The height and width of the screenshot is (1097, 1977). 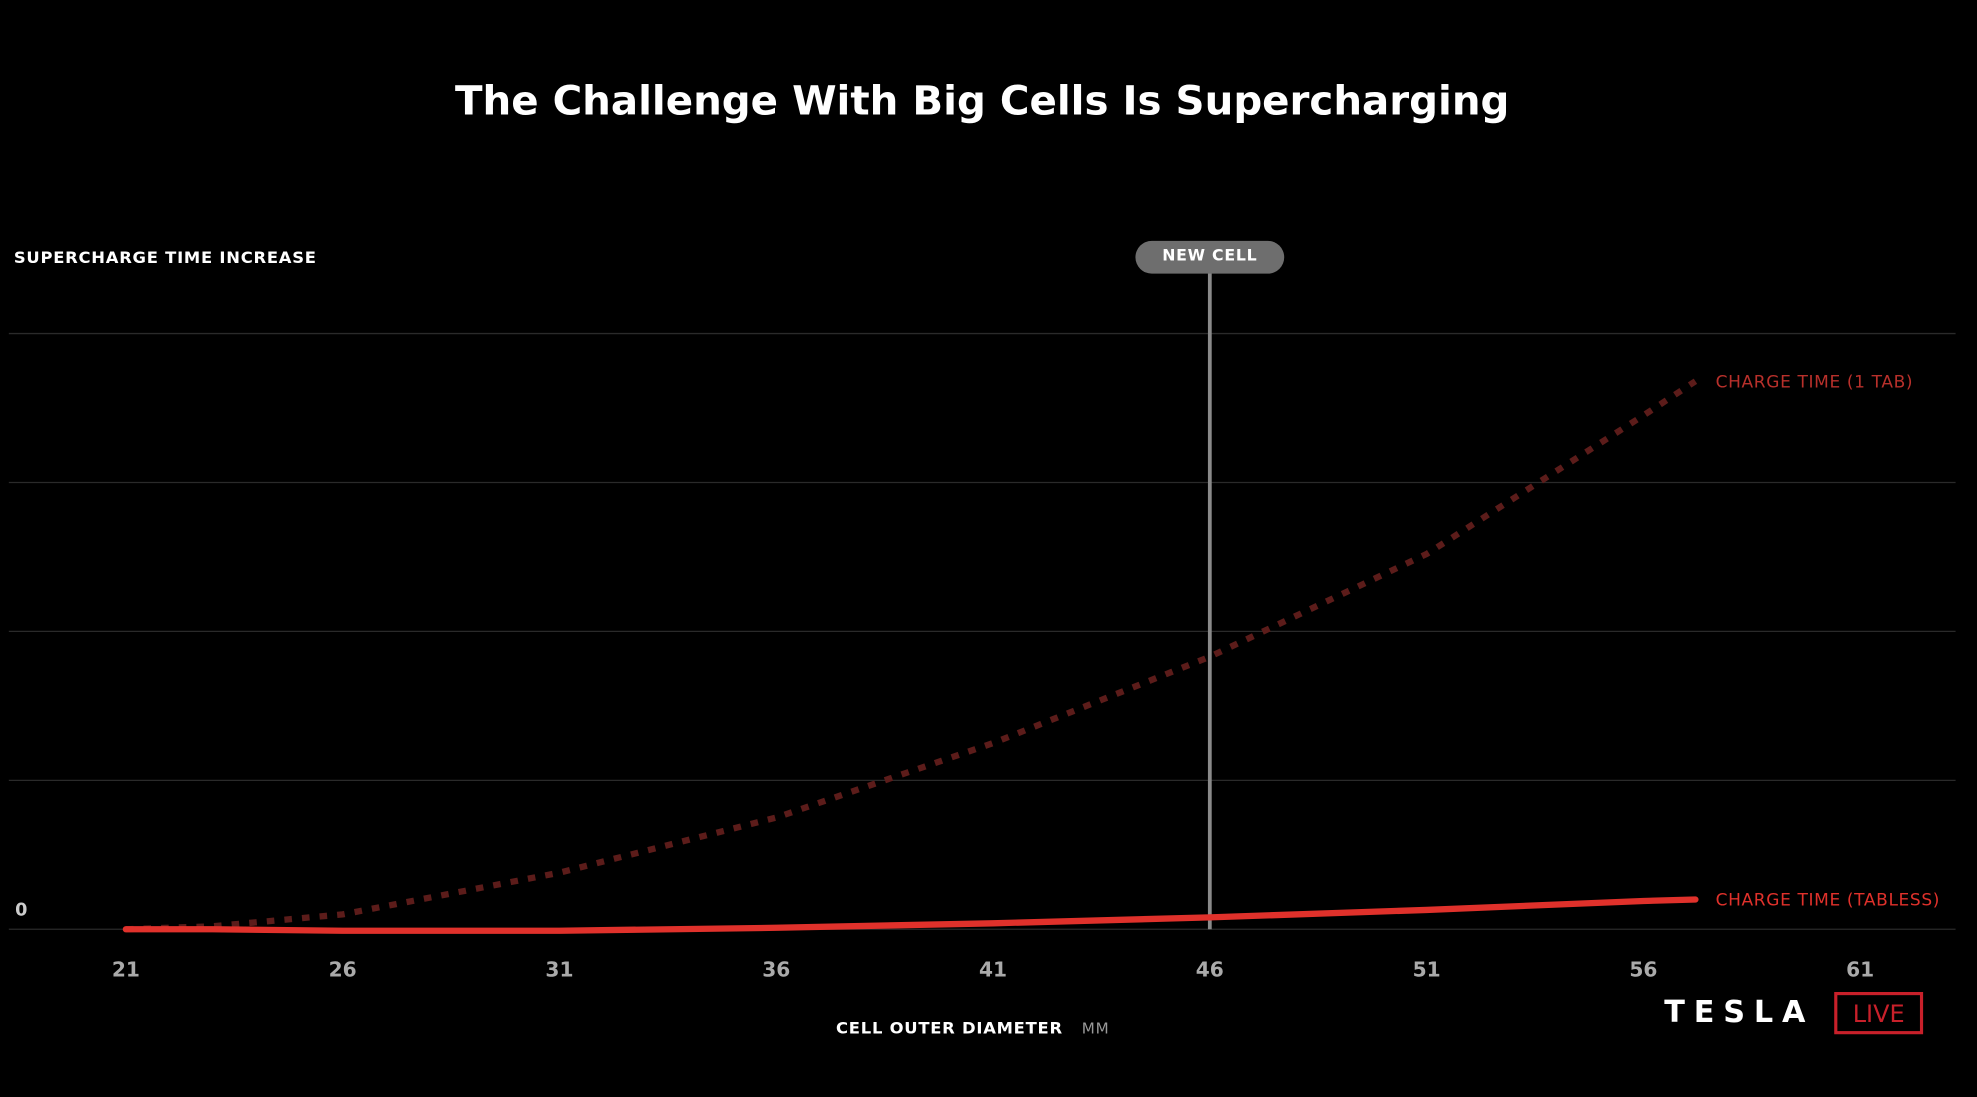 I want to click on x-tick-label: 61, so click(x=1860, y=969).